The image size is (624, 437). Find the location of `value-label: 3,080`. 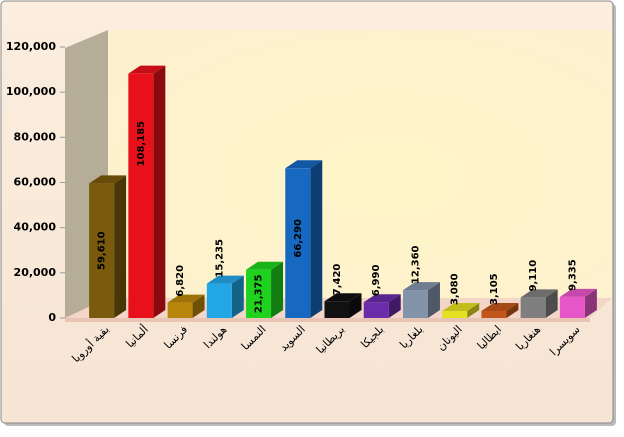

value-label: 3,080 is located at coordinates (455, 289).